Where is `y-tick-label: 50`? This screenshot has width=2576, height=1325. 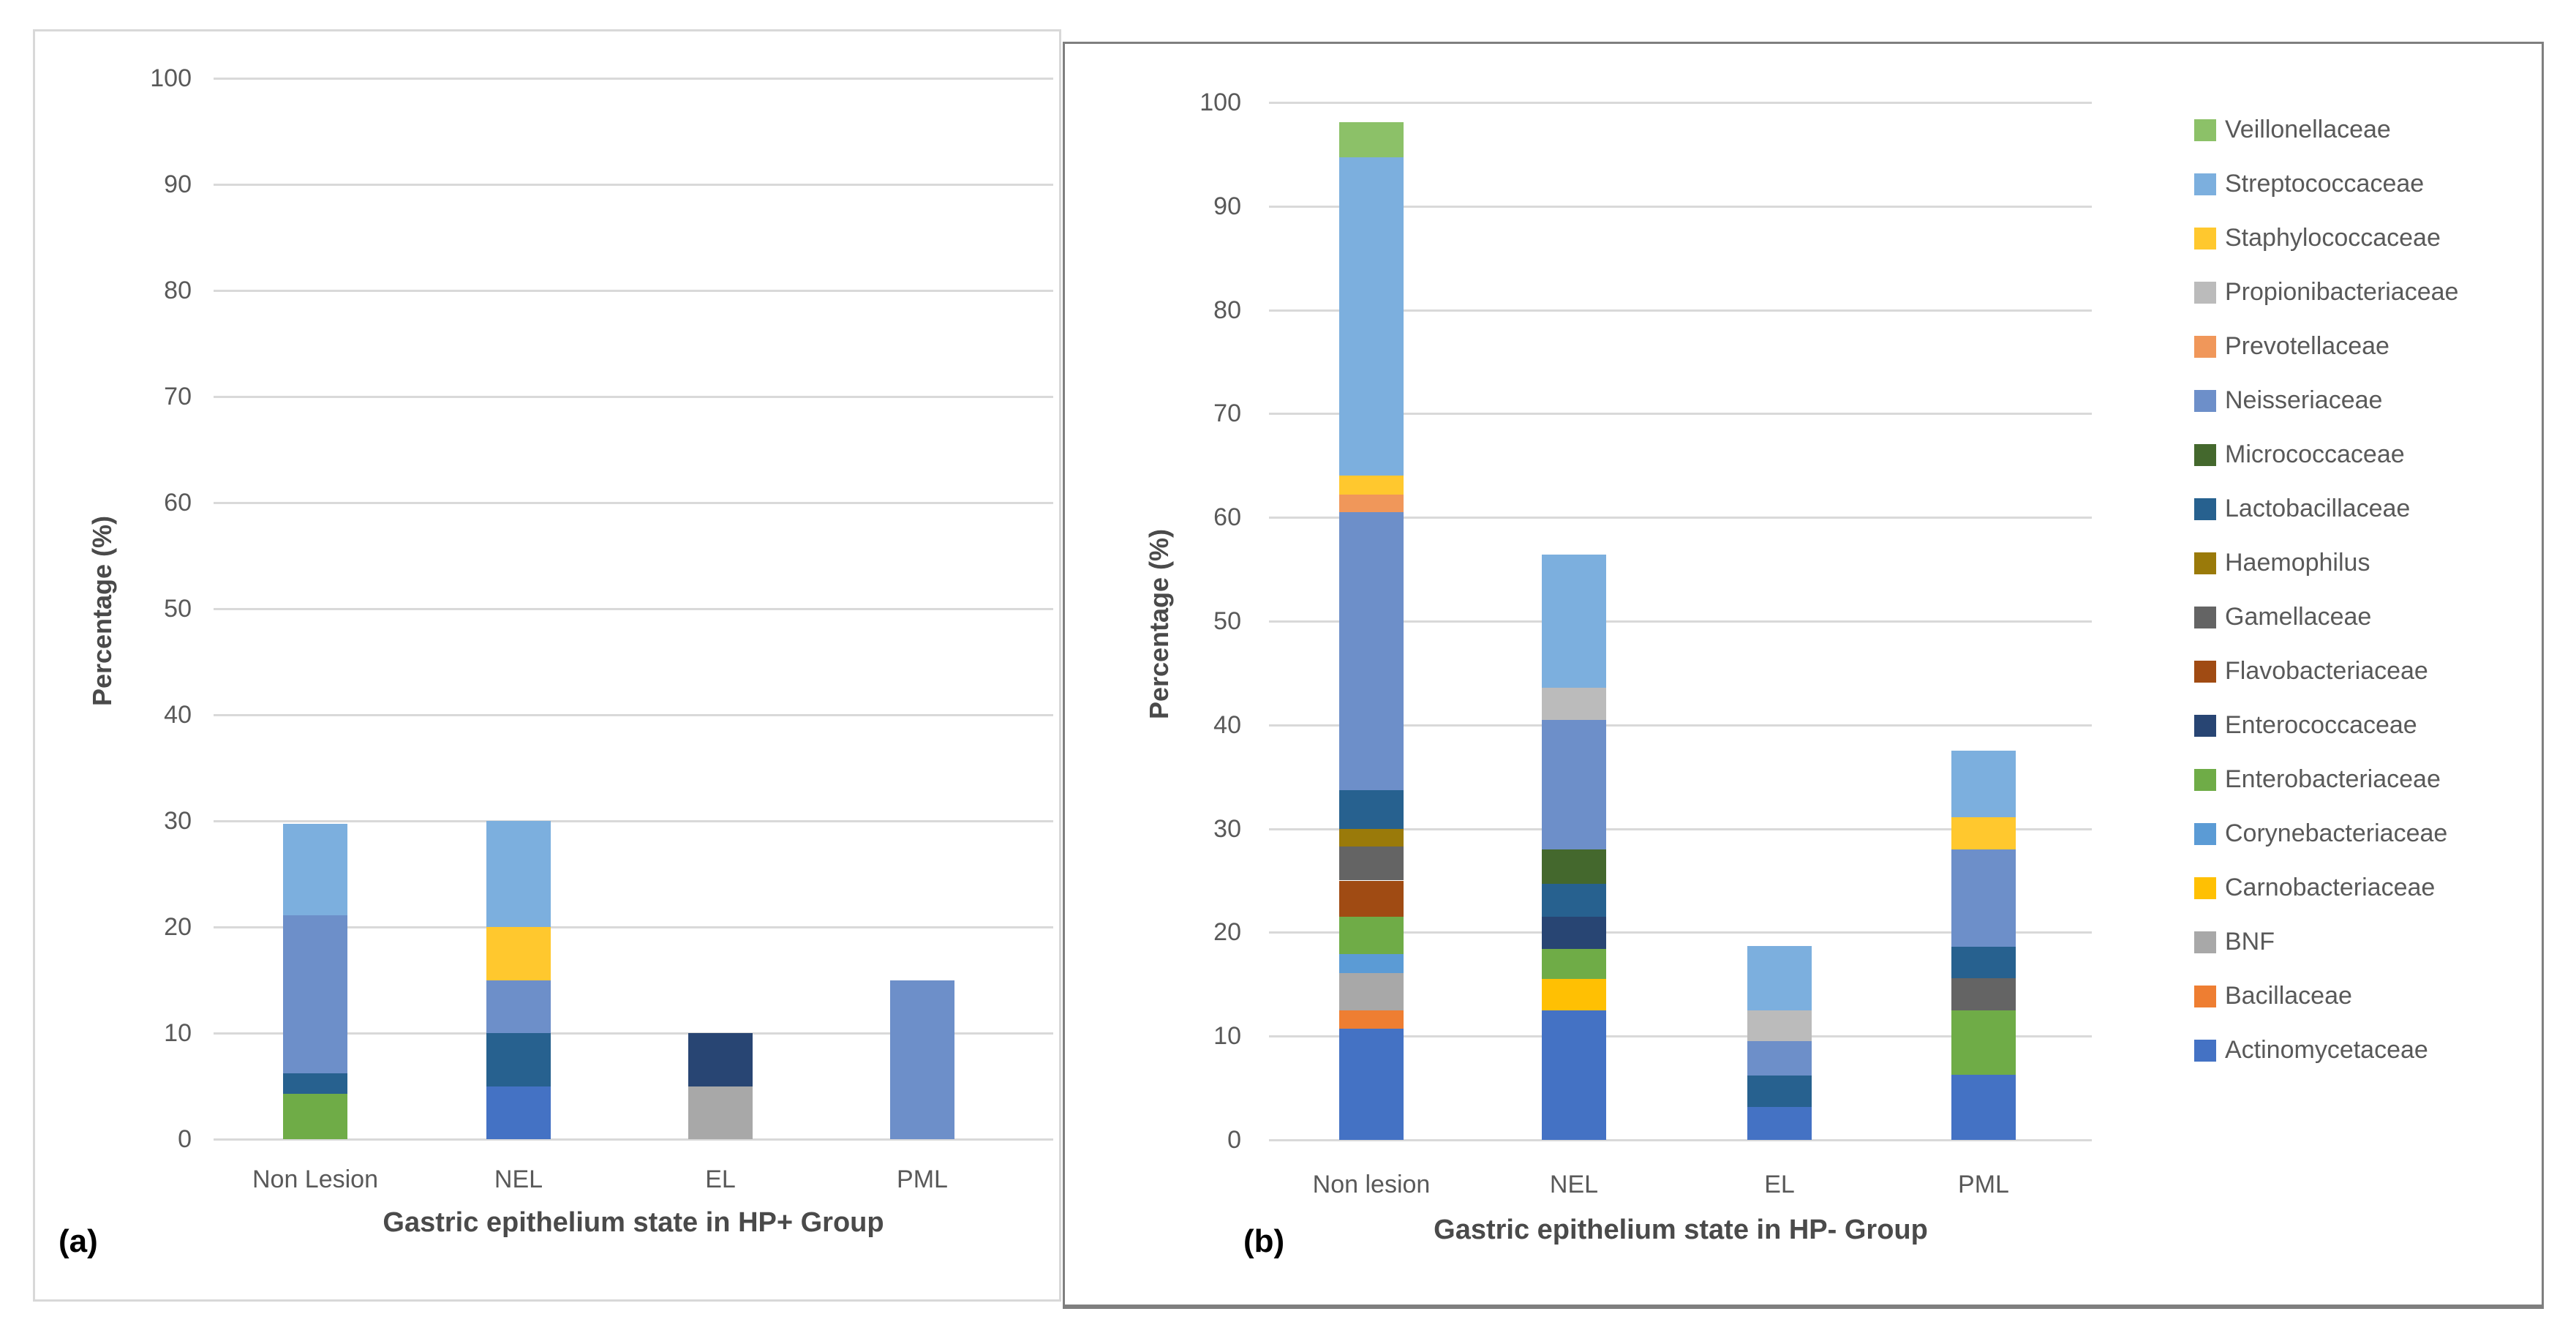 y-tick-label: 50 is located at coordinates (178, 609).